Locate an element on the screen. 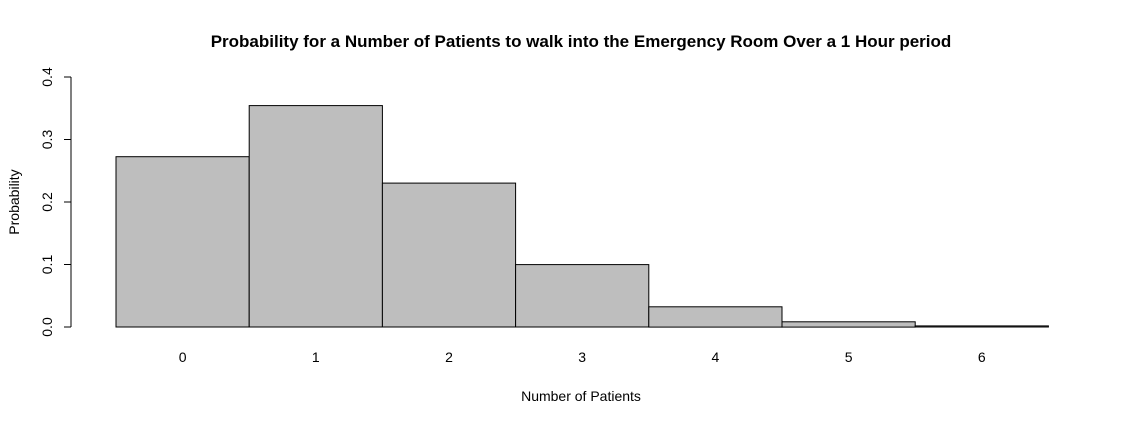  x-tick-labels: 0 1 2 3 4 5 6 is located at coordinates (582, 357).